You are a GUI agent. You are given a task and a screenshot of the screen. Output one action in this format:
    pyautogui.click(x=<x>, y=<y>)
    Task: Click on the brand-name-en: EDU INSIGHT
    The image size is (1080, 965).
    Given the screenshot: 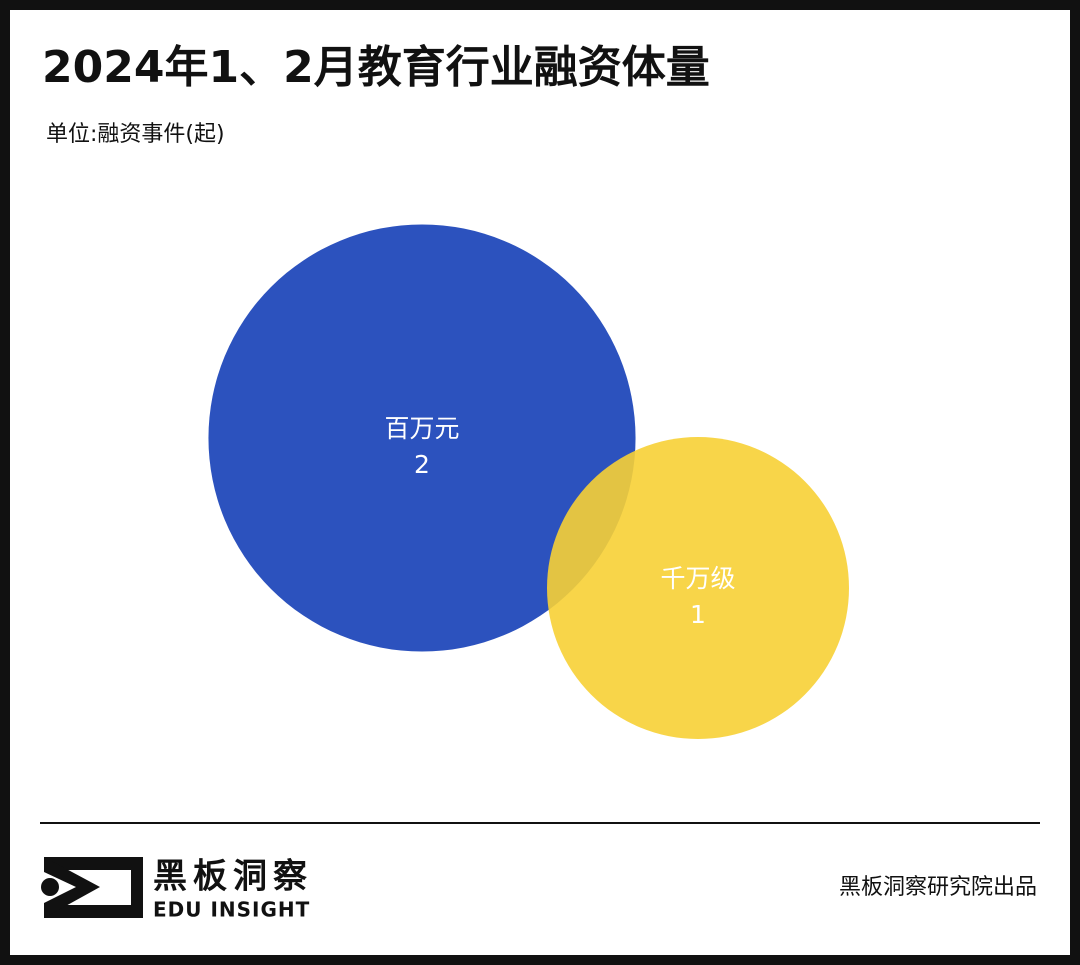 What is the action you would take?
    pyautogui.click(x=231, y=910)
    